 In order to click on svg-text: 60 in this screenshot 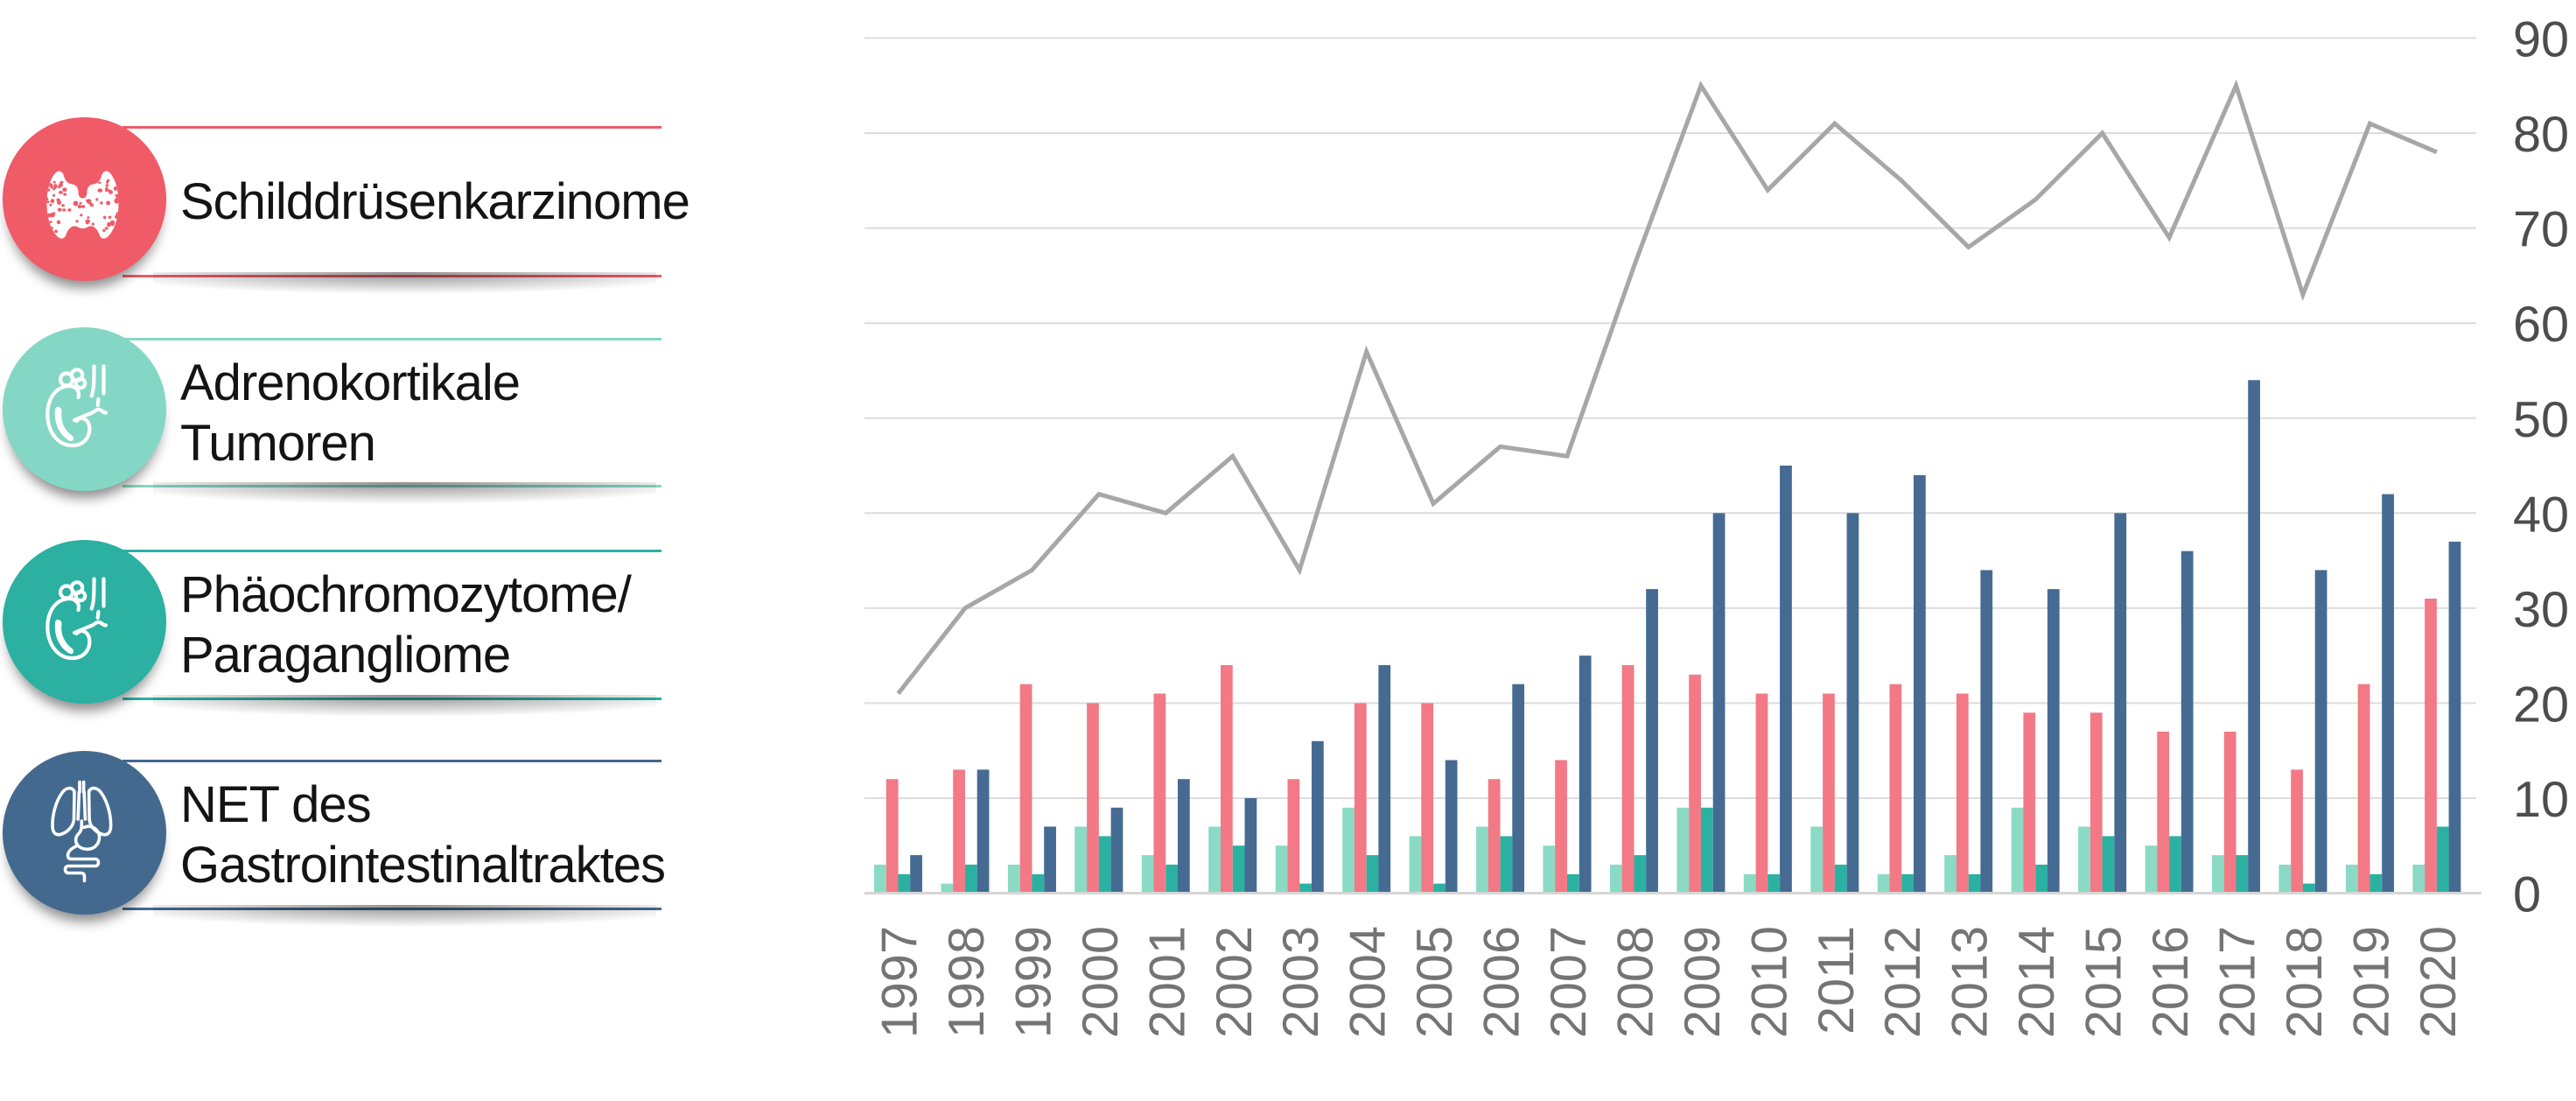, I will do `click(2541, 325)`.